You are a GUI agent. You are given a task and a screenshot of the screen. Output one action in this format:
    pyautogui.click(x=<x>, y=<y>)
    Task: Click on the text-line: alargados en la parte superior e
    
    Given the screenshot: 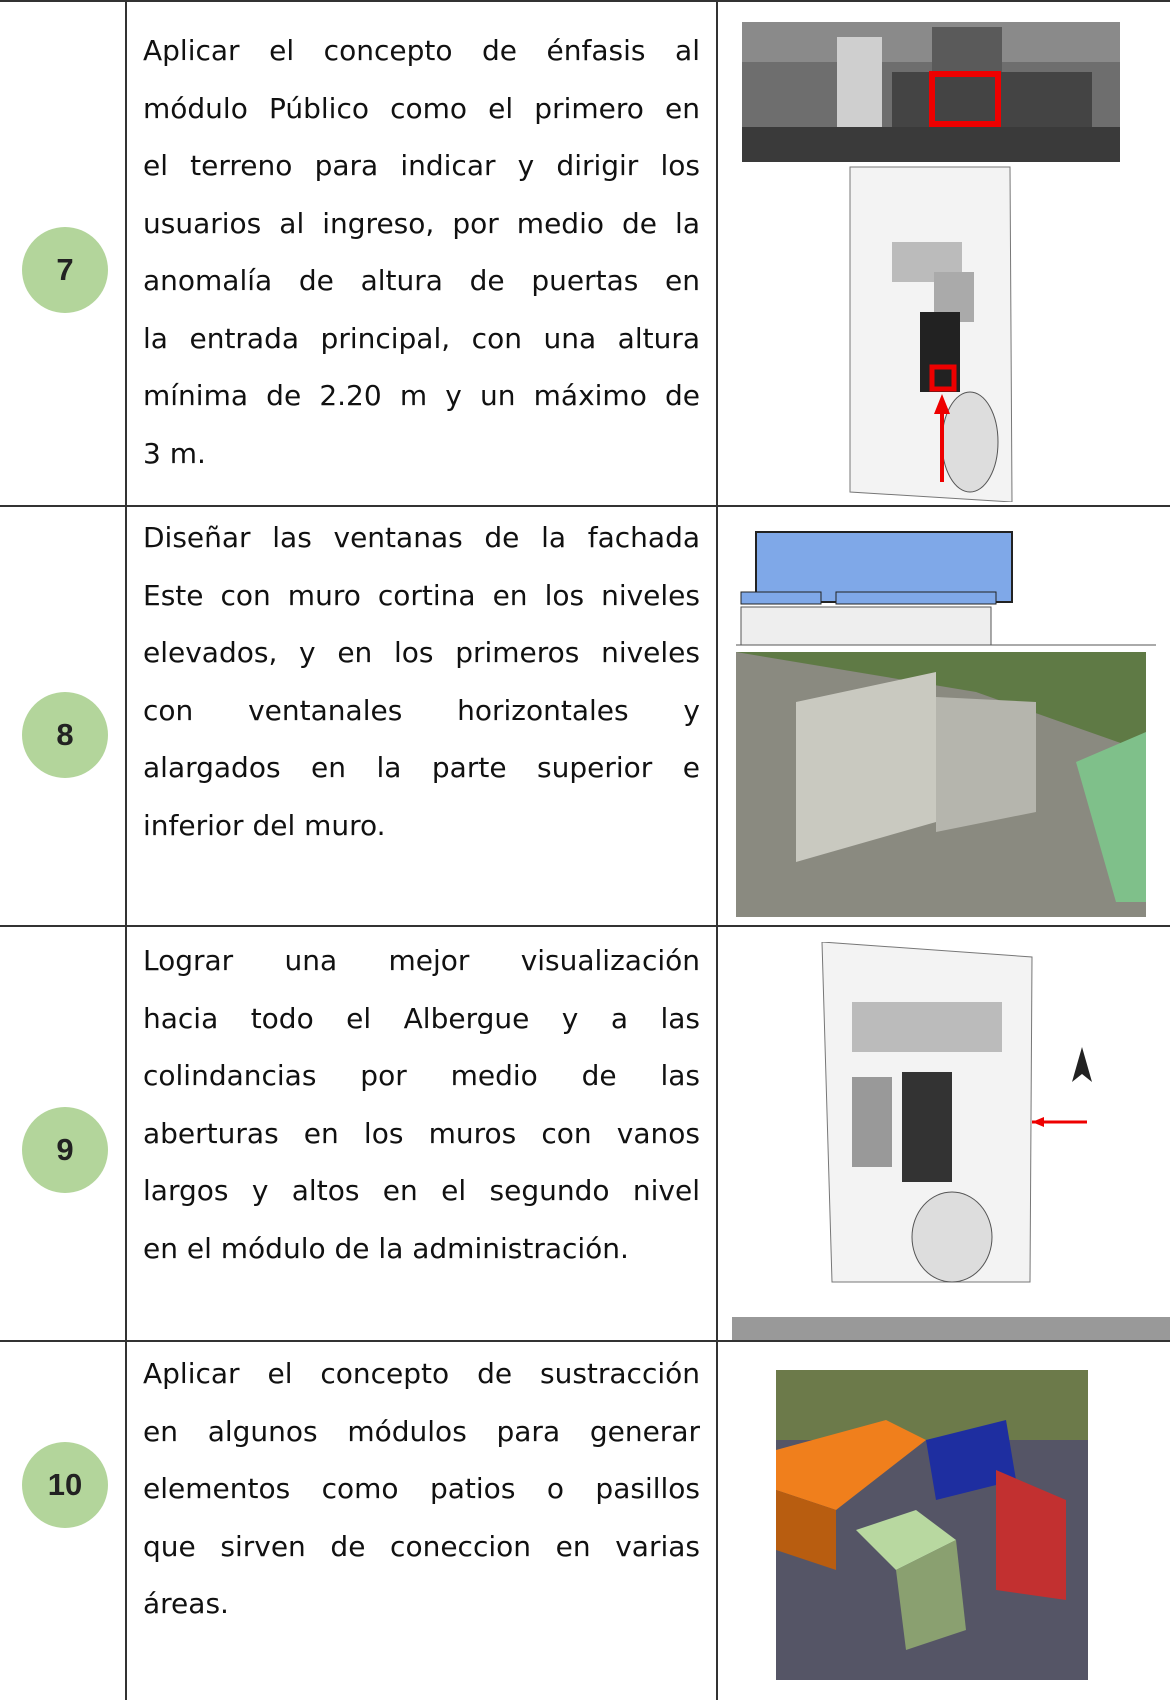 What is the action you would take?
    pyautogui.click(x=421, y=767)
    